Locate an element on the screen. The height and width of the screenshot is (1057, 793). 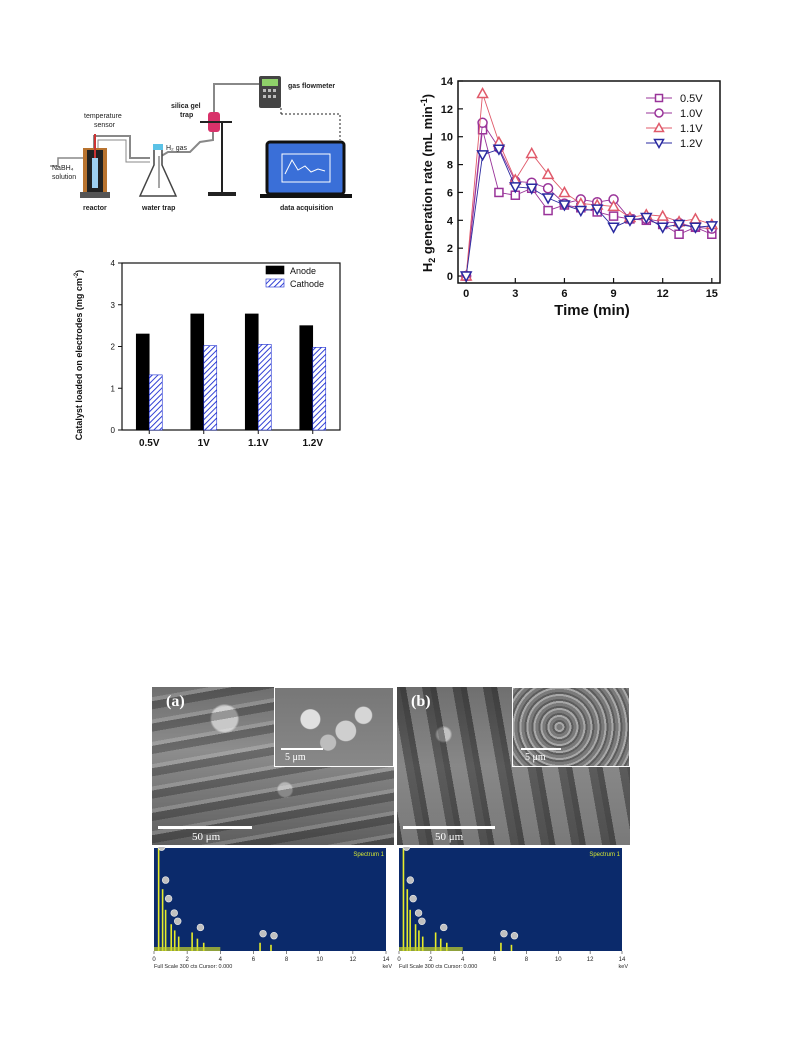
edx-footer: Full Scale 300 cts Cursor: 0.000 is located at coordinates (438, 967).